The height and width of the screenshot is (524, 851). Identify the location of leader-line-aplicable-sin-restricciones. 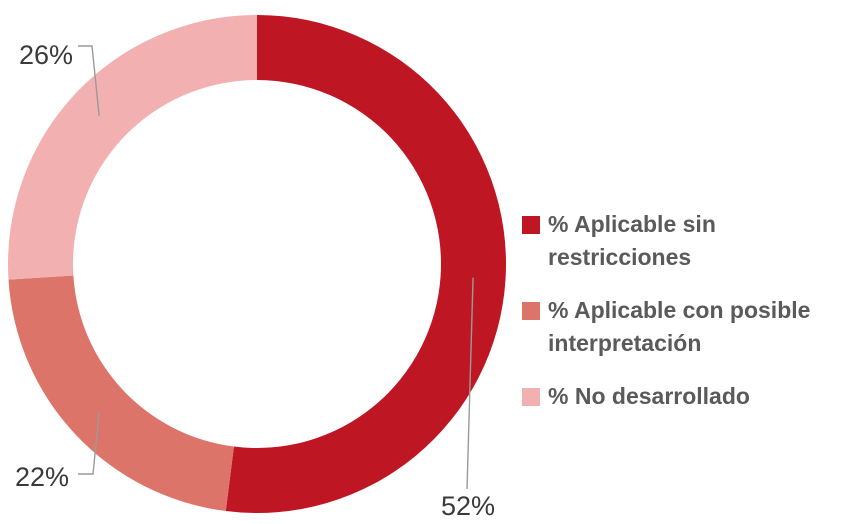
(470, 383).